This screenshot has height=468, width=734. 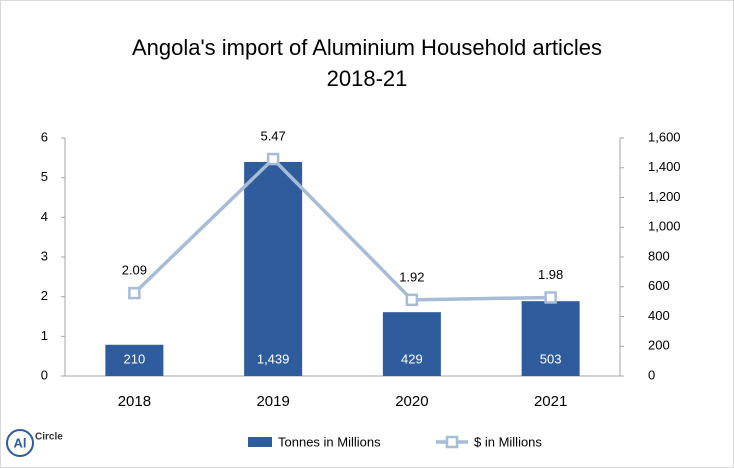 What do you see at coordinates (664, 166) in the screenshot?
I see `y2-tick-label: 1,400` at bounding box center [664, 166].